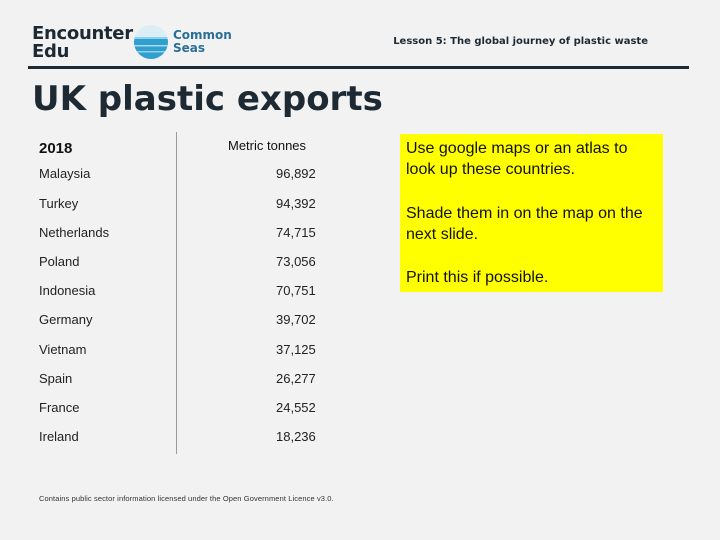  I want to click on page-title: UK plastic exports, so click(207, 99).